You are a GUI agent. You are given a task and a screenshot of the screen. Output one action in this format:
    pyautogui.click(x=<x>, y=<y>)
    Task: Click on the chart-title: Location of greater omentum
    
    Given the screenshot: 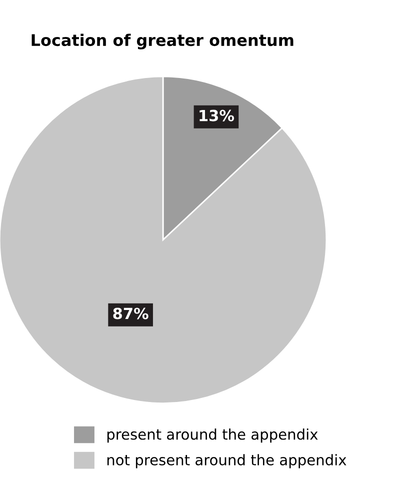 What is the action you would take?
    pyautogui.click(x=163, y=42)
    